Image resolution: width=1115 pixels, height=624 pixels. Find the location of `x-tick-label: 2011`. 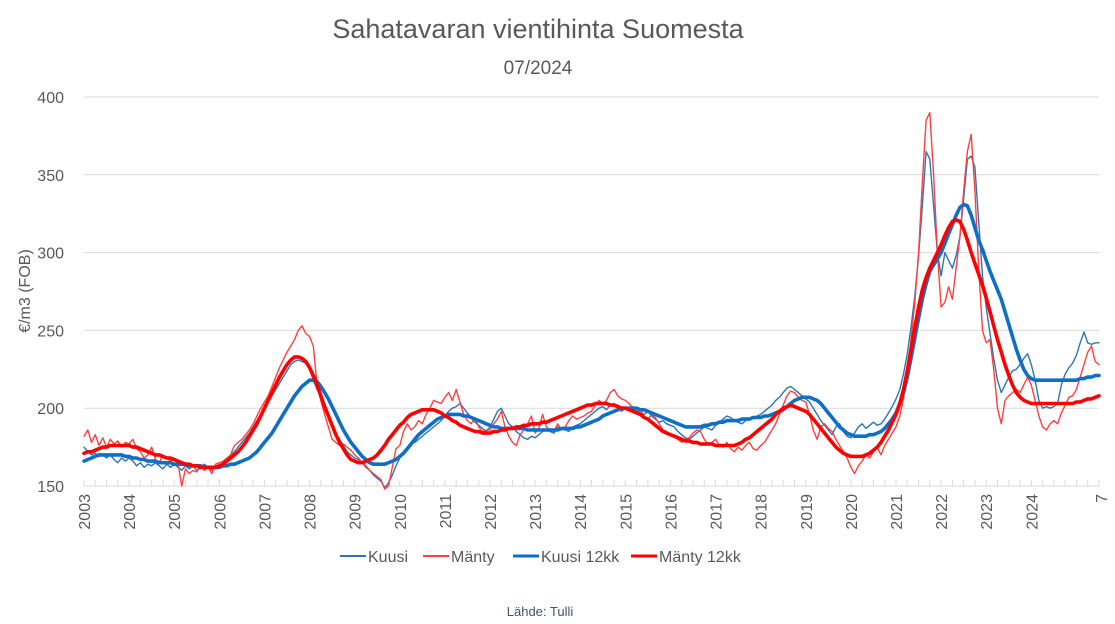

x-tick-label: 2011 is located at coordinates (446, 511).